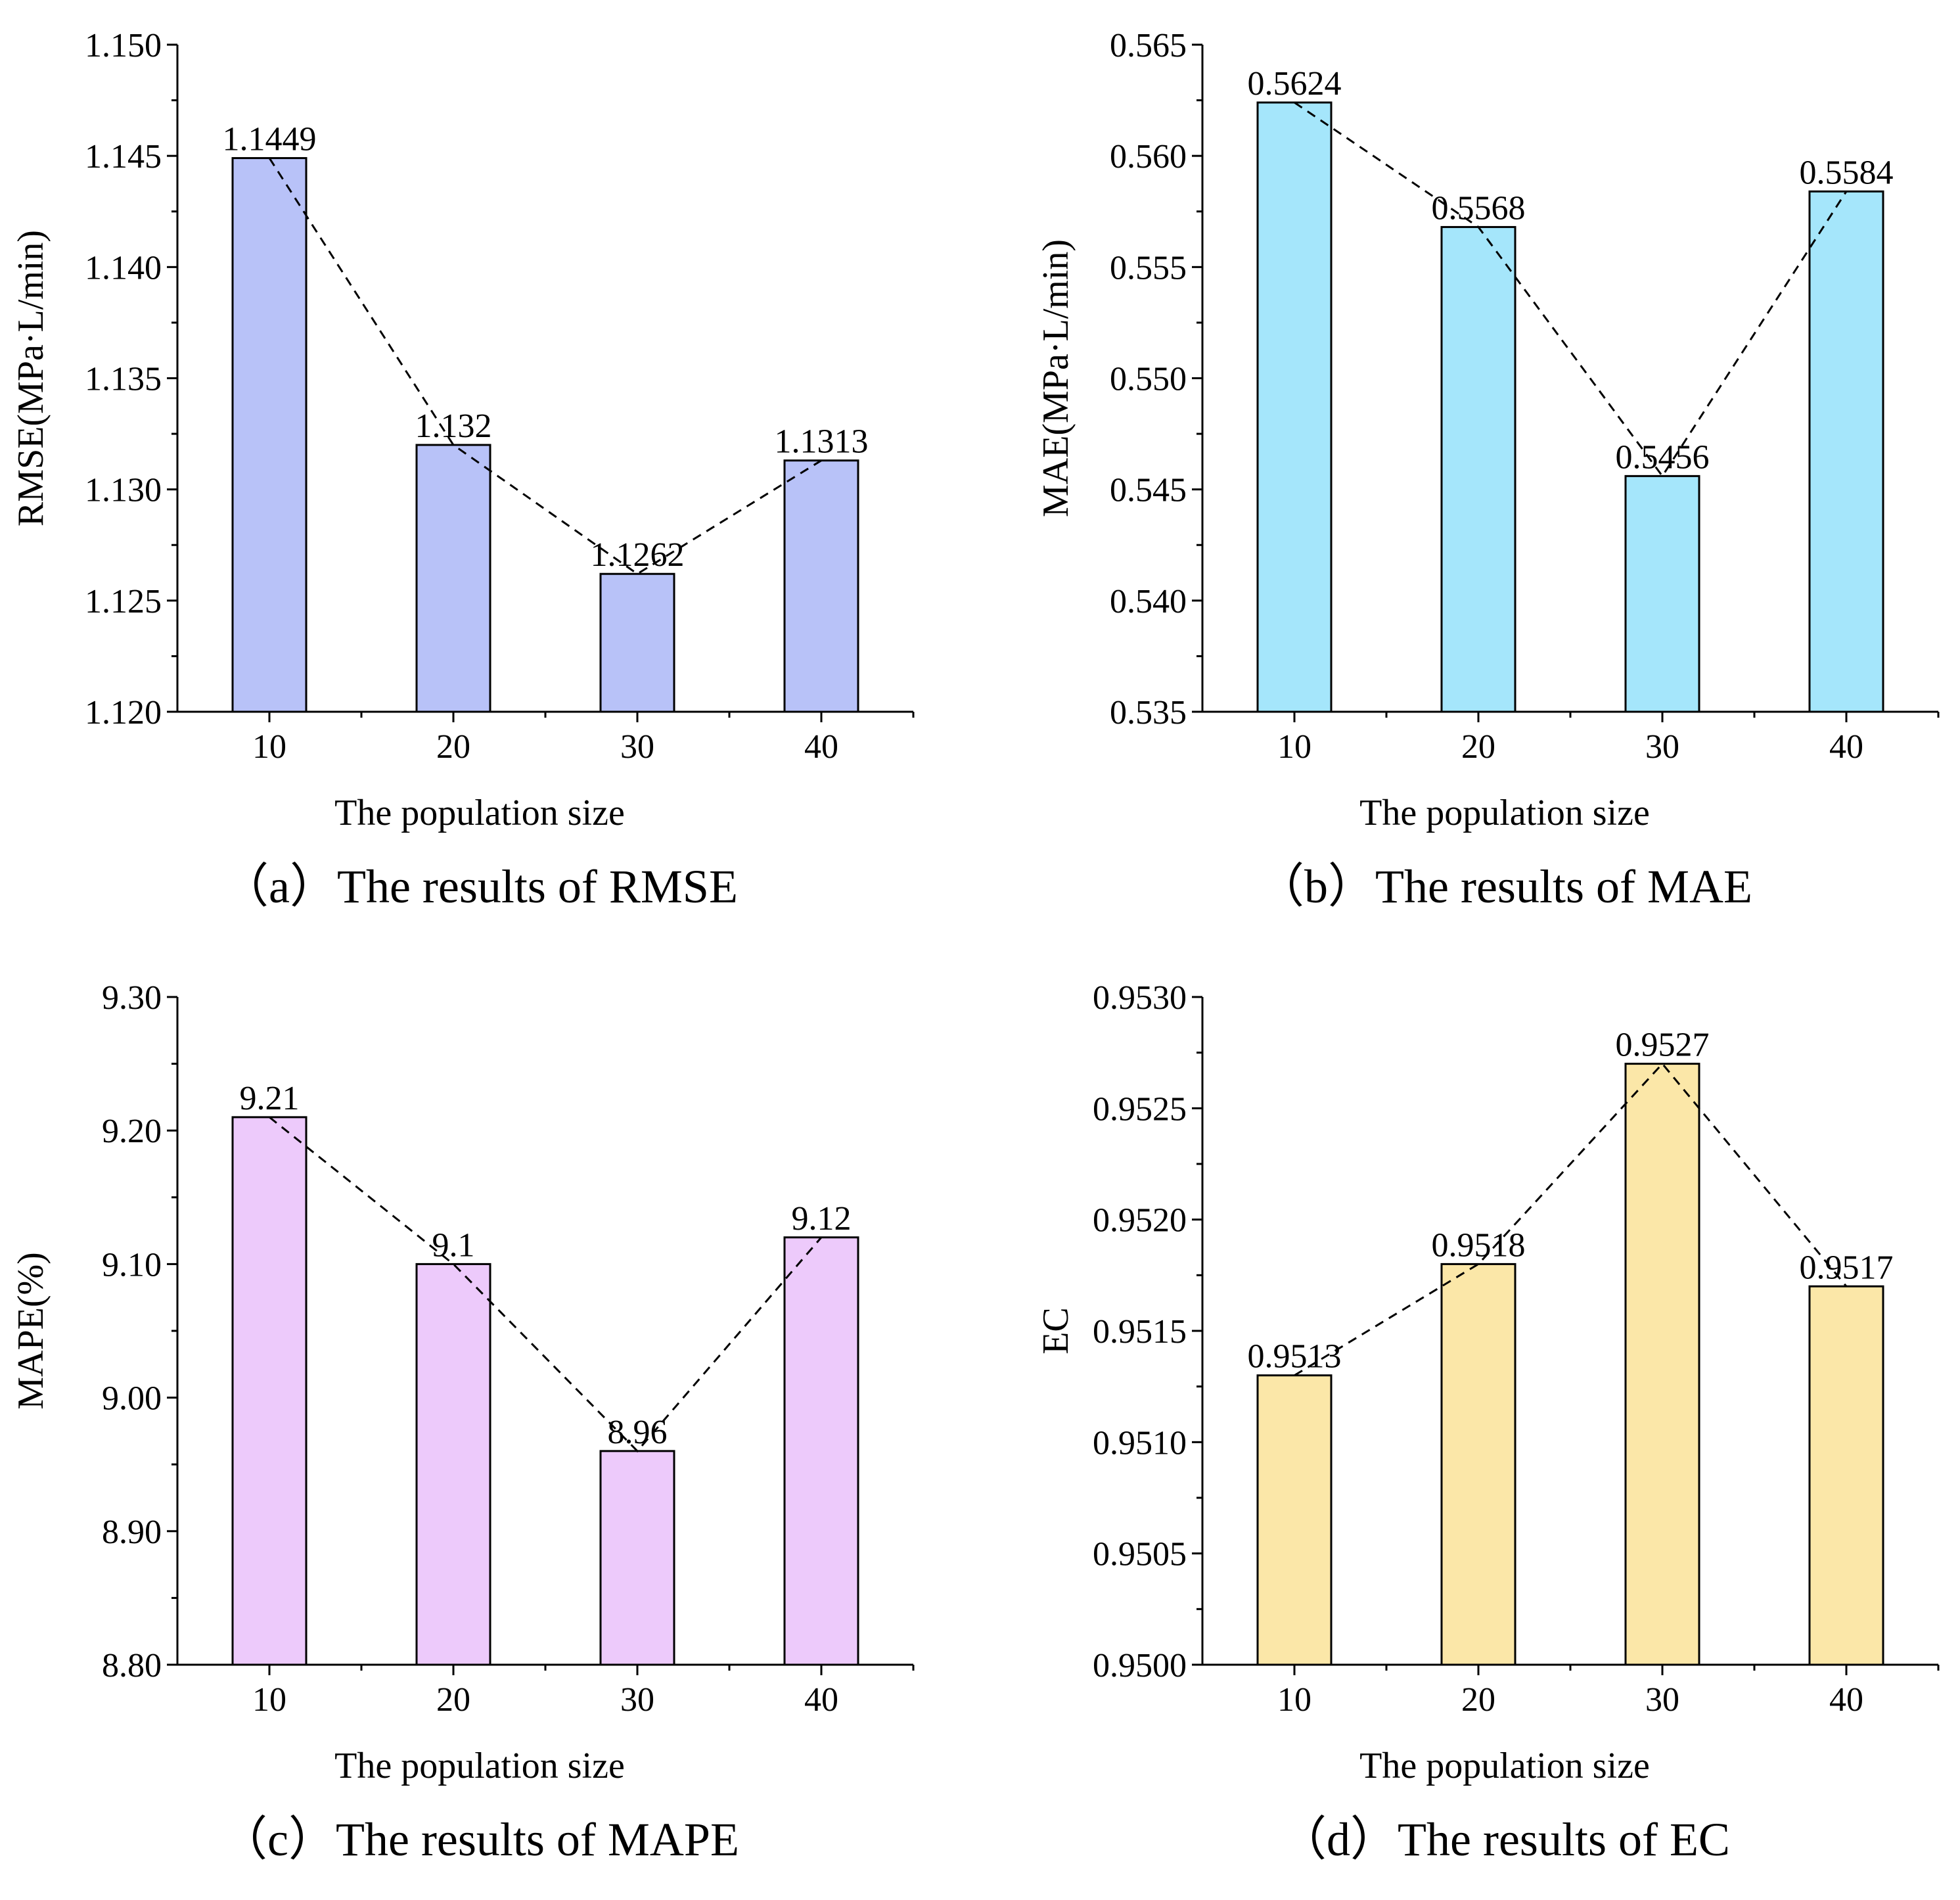 Image resolution: width=1960 pixels, height=1900 pixels. I want to click on y-tick-label: 0.535, so click(1148, 712).